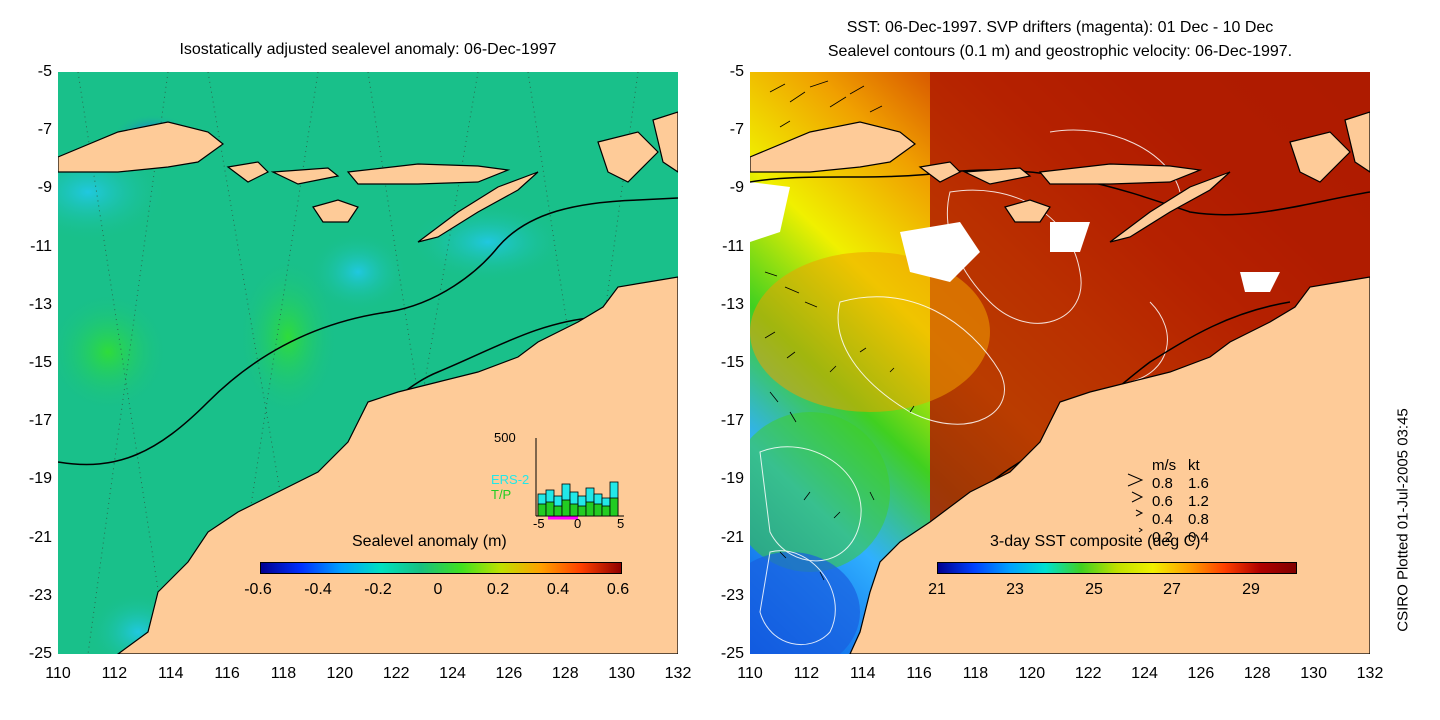 This screenshot has height=720, width=1440. What do you see at coordinates (732, 421) in the screenshot?
I see `right-latitude-tick: -17` at bounding box center [732, 421].